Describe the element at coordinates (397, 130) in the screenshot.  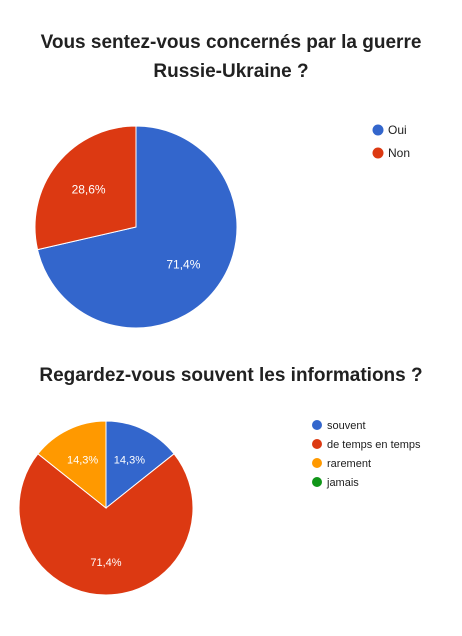
I see `legend-label: Oui` at that location.